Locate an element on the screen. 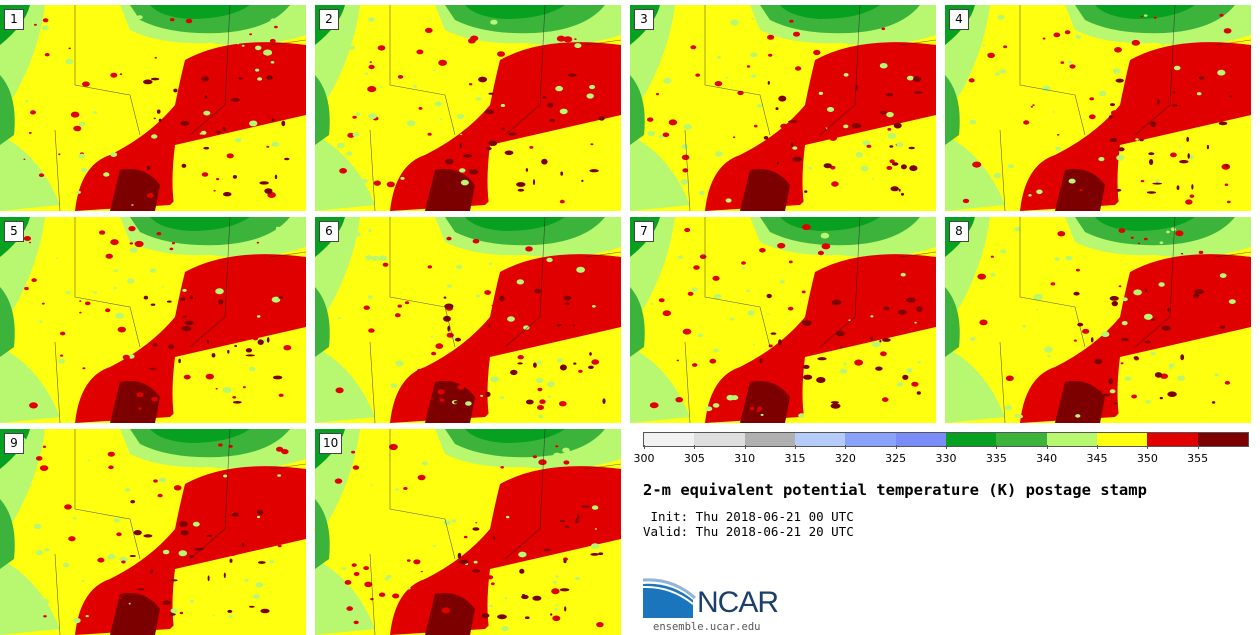  colorbar-tick-label: 305 is located at coordinates (694, 458).